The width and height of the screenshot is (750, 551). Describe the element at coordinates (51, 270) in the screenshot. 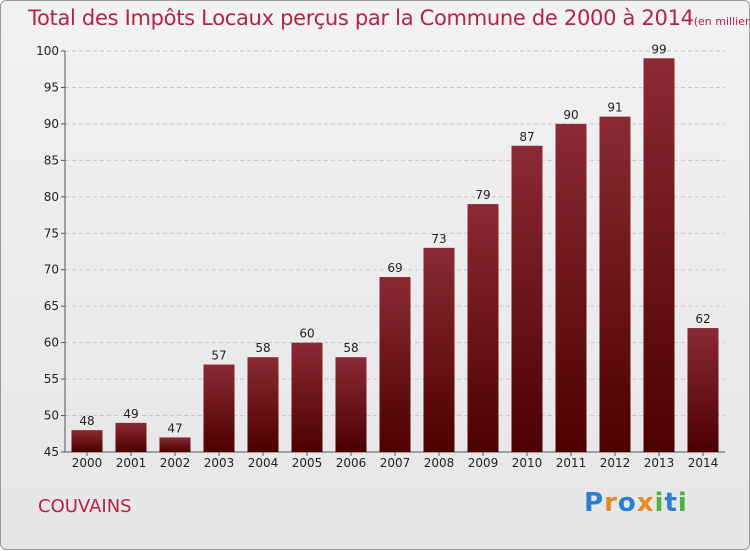

I see `y-tick-label: 70` at that location.